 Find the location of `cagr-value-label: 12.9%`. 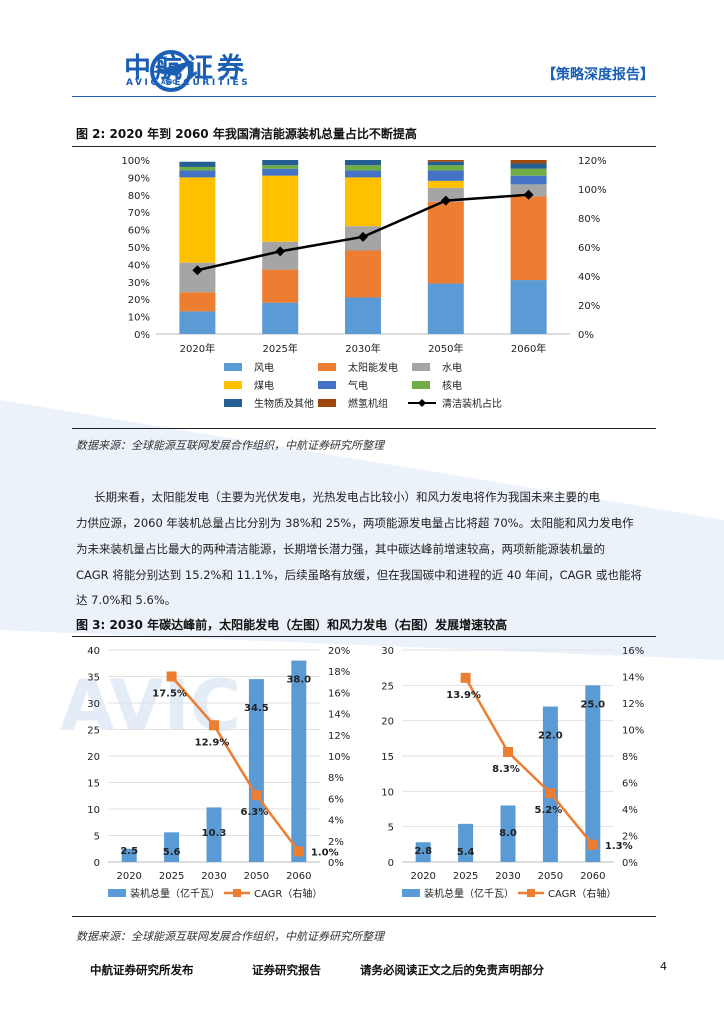

cagr-value-label: 12.9% is located at coordinates (212, 742).